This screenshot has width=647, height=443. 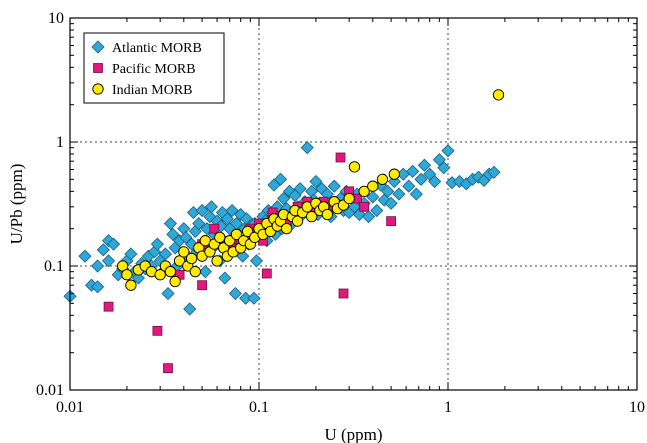 I want to click on y-axis-label: U/Pb (ppm), so click(x=16, y=204).